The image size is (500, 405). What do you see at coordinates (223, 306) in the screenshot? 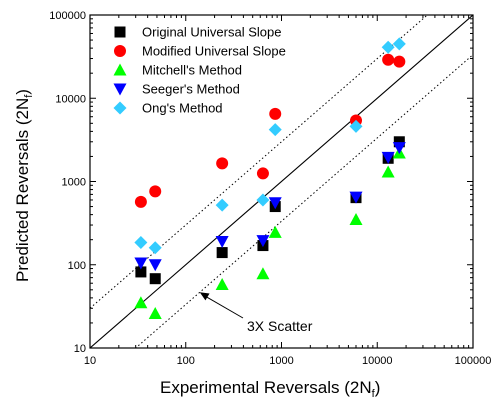
I see `annotation-arrow` at bounding box center [223, 306].